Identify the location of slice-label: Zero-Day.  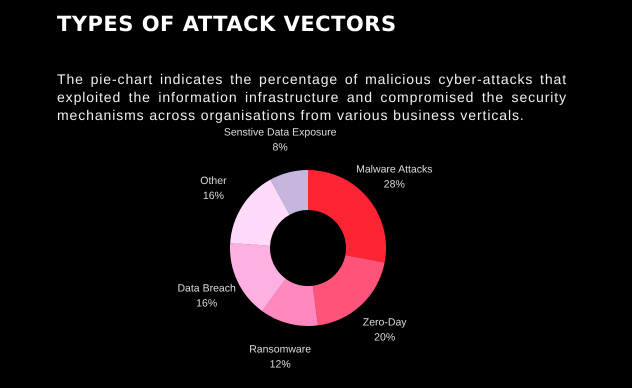
(385, 322).